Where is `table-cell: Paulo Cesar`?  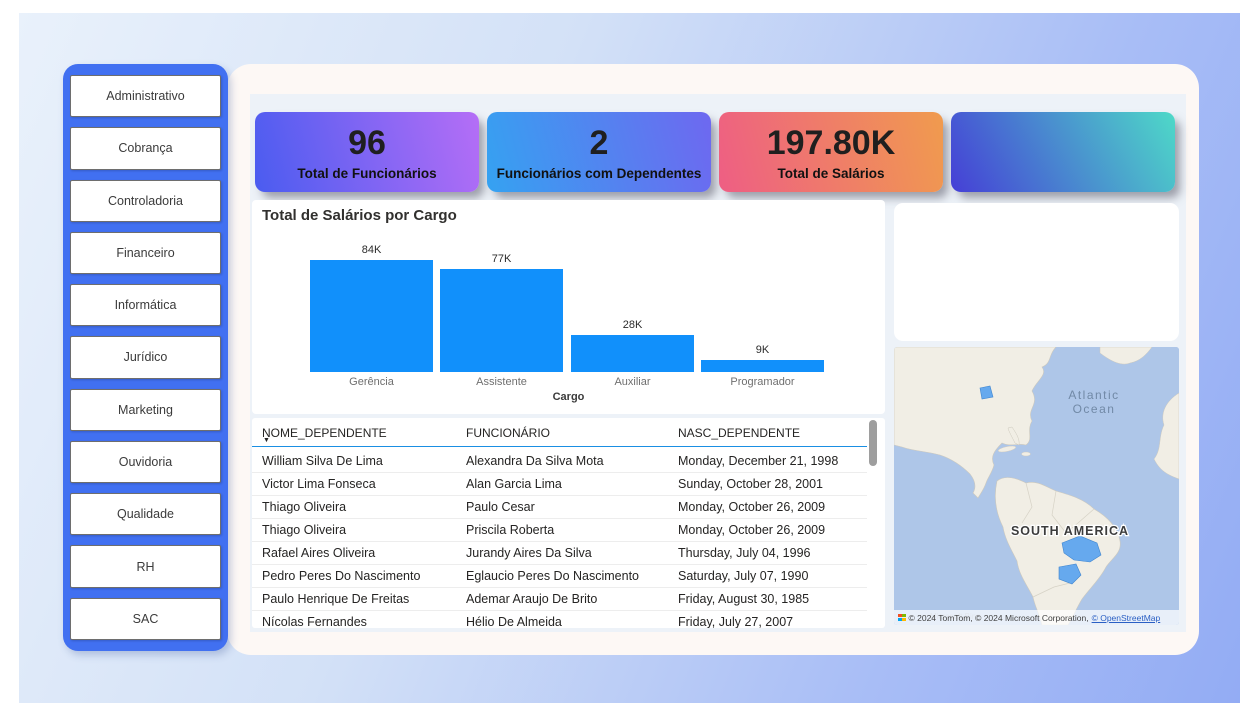
table-cell: Paulo Cesar is located at coordinates (500, 507).